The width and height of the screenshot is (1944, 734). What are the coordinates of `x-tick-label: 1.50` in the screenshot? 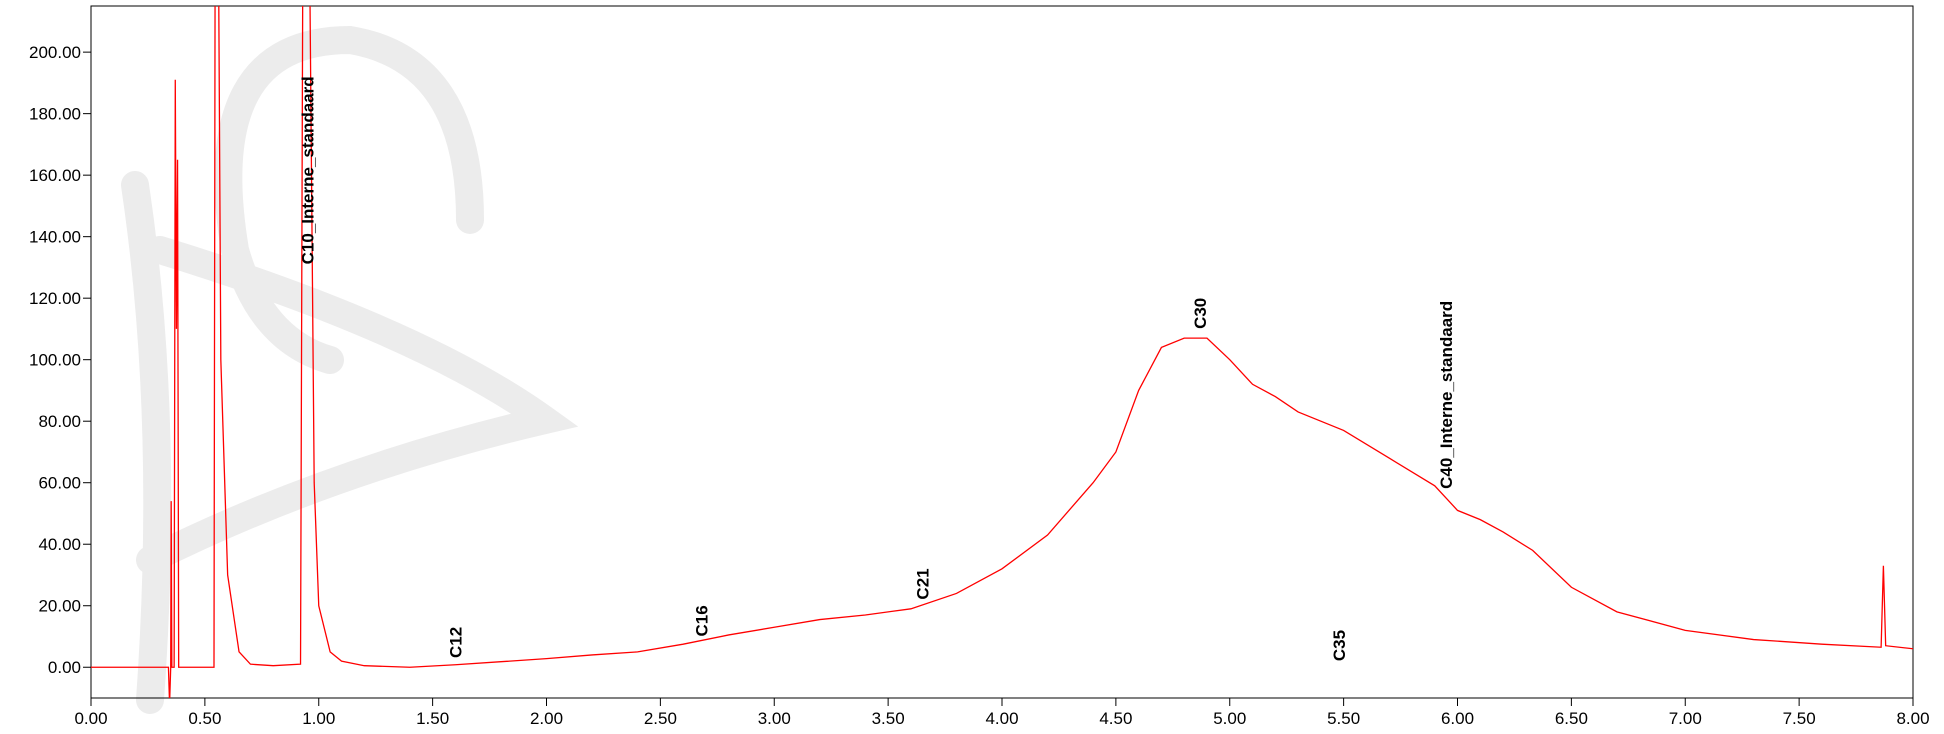 It's located at (432, 718).